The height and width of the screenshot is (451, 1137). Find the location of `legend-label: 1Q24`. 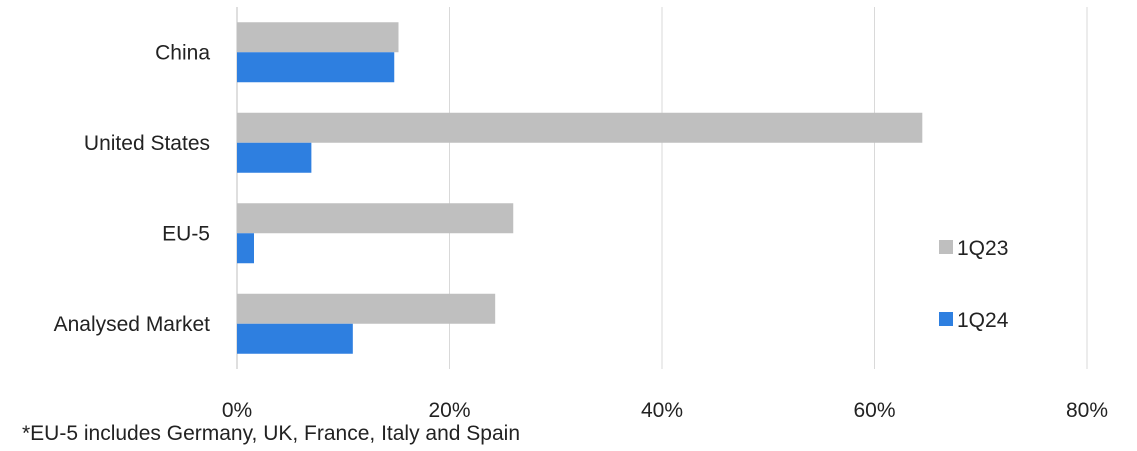

legend-label: 1Q24 is located at coordinates (983, 320).